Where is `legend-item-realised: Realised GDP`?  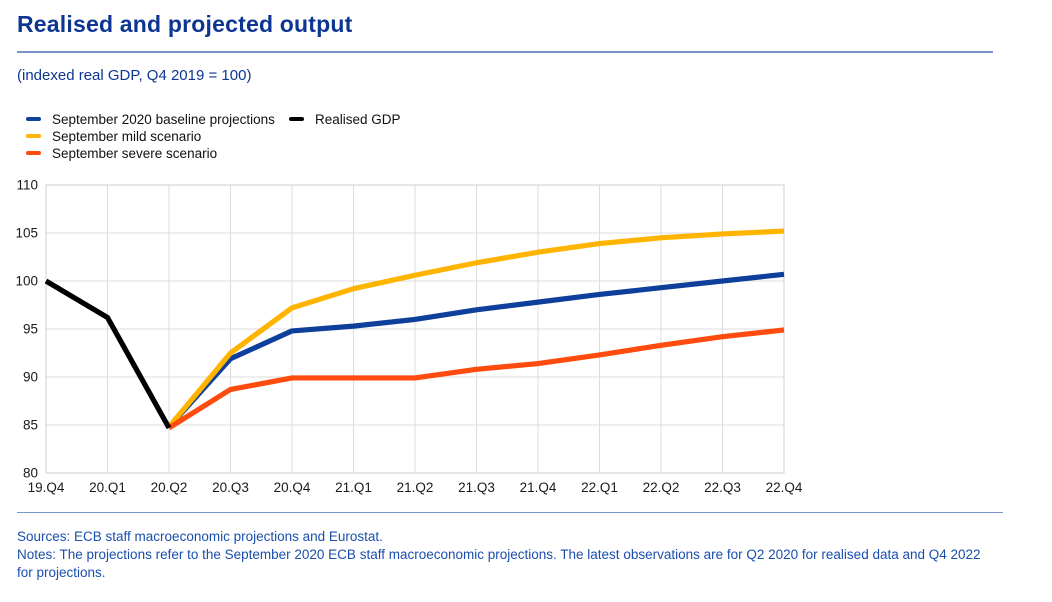
legend-item-realised: Realised GDP is located at coordinates (345, 119).